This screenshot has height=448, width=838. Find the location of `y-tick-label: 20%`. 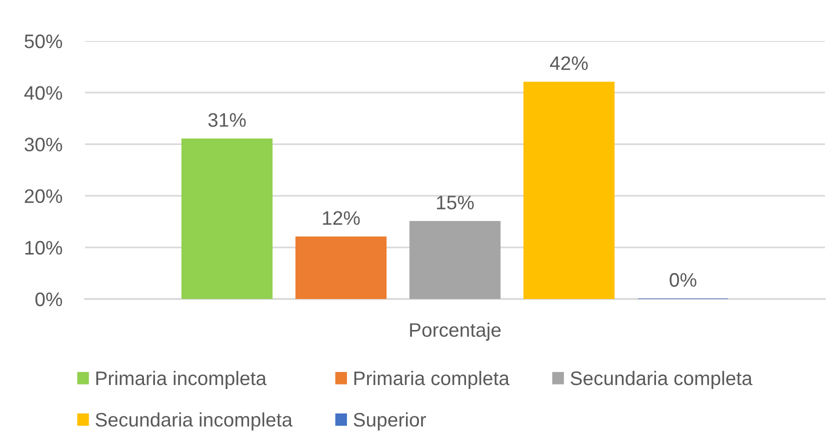

y-tick-label: 20% is located at coordinates (43, 196).